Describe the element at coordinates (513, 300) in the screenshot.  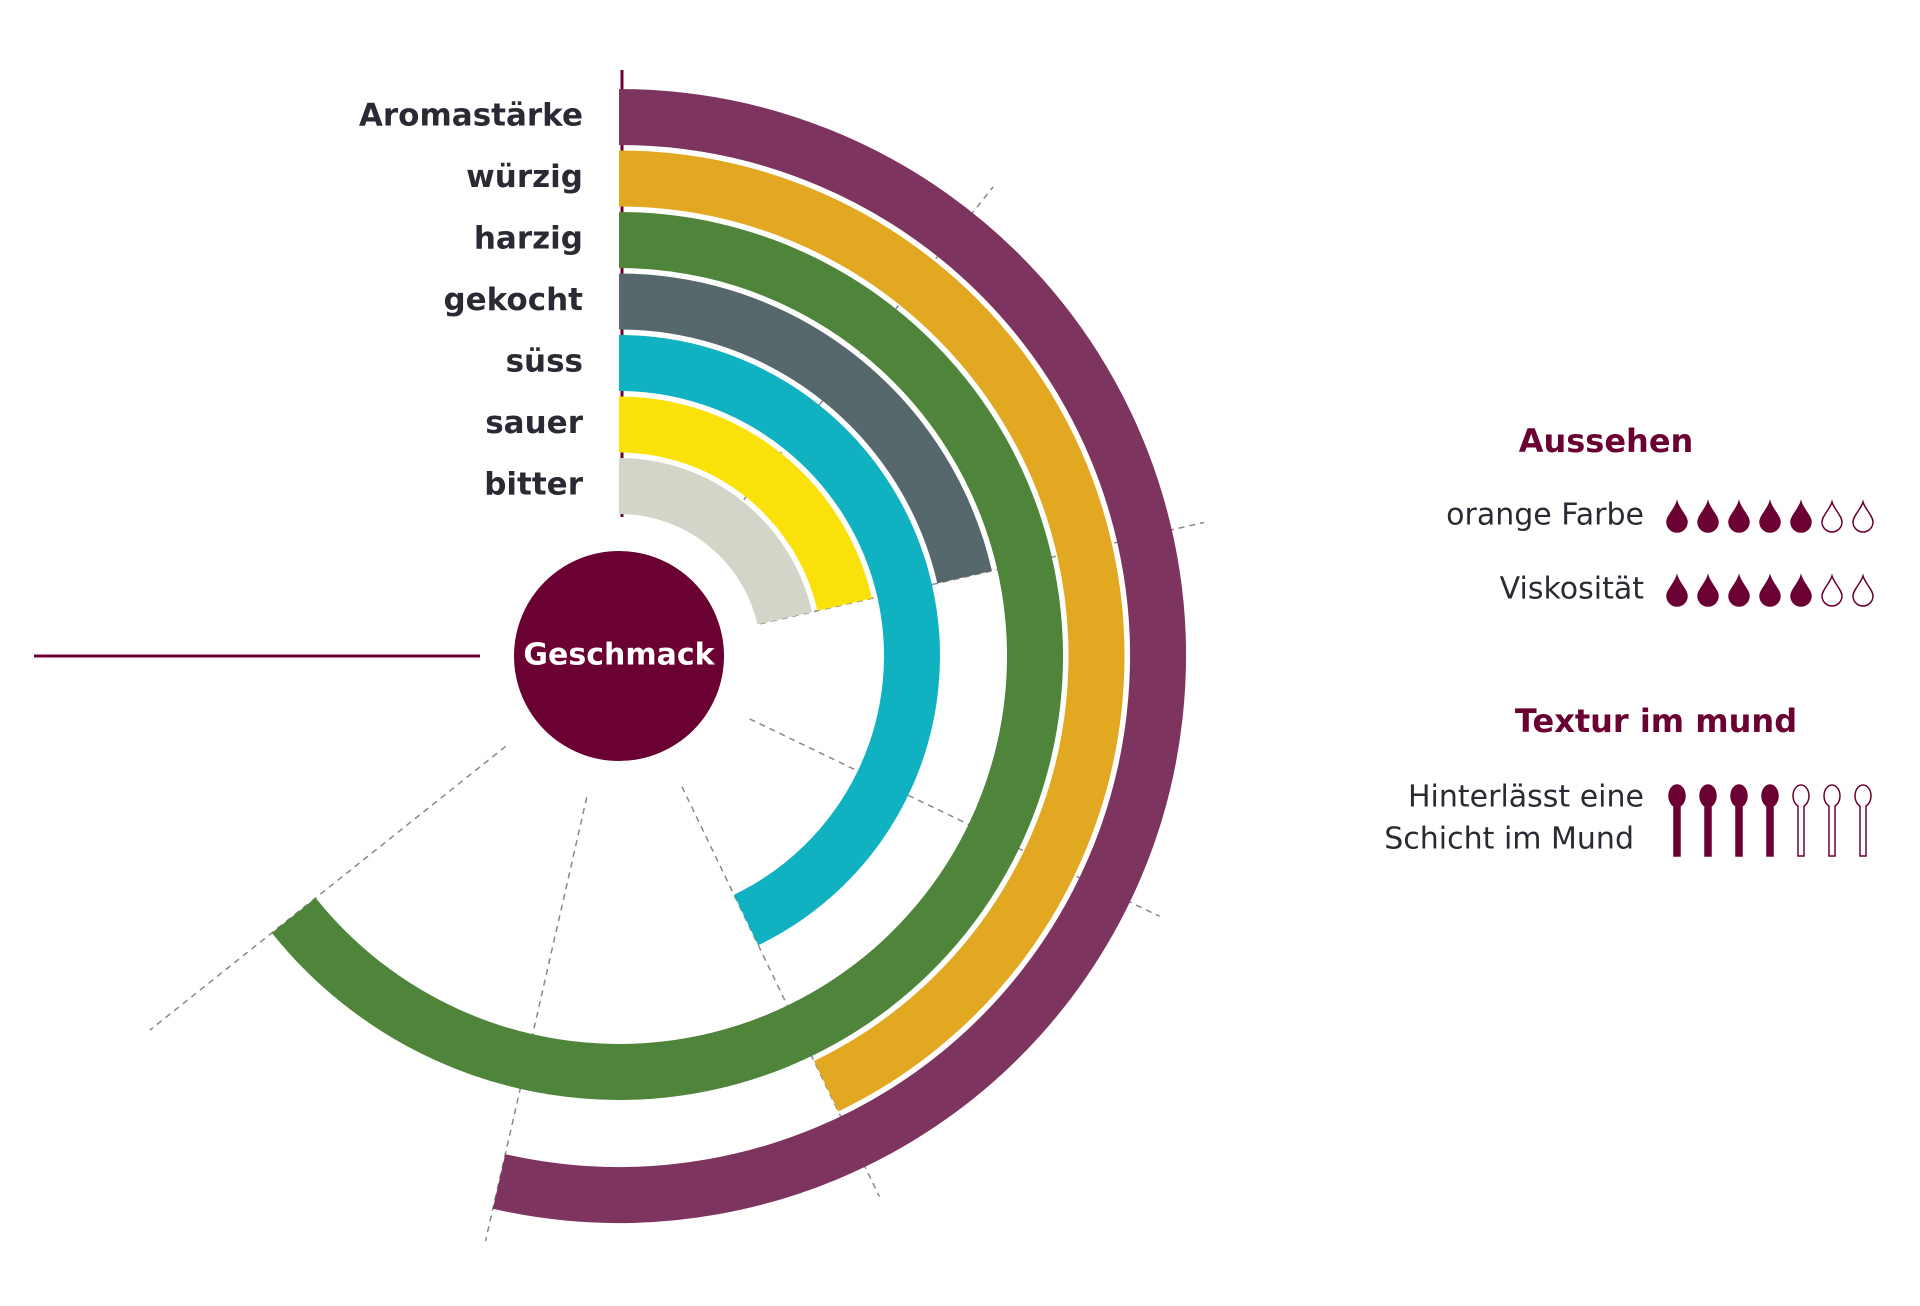
I see `category-label: gekocht` at that location.